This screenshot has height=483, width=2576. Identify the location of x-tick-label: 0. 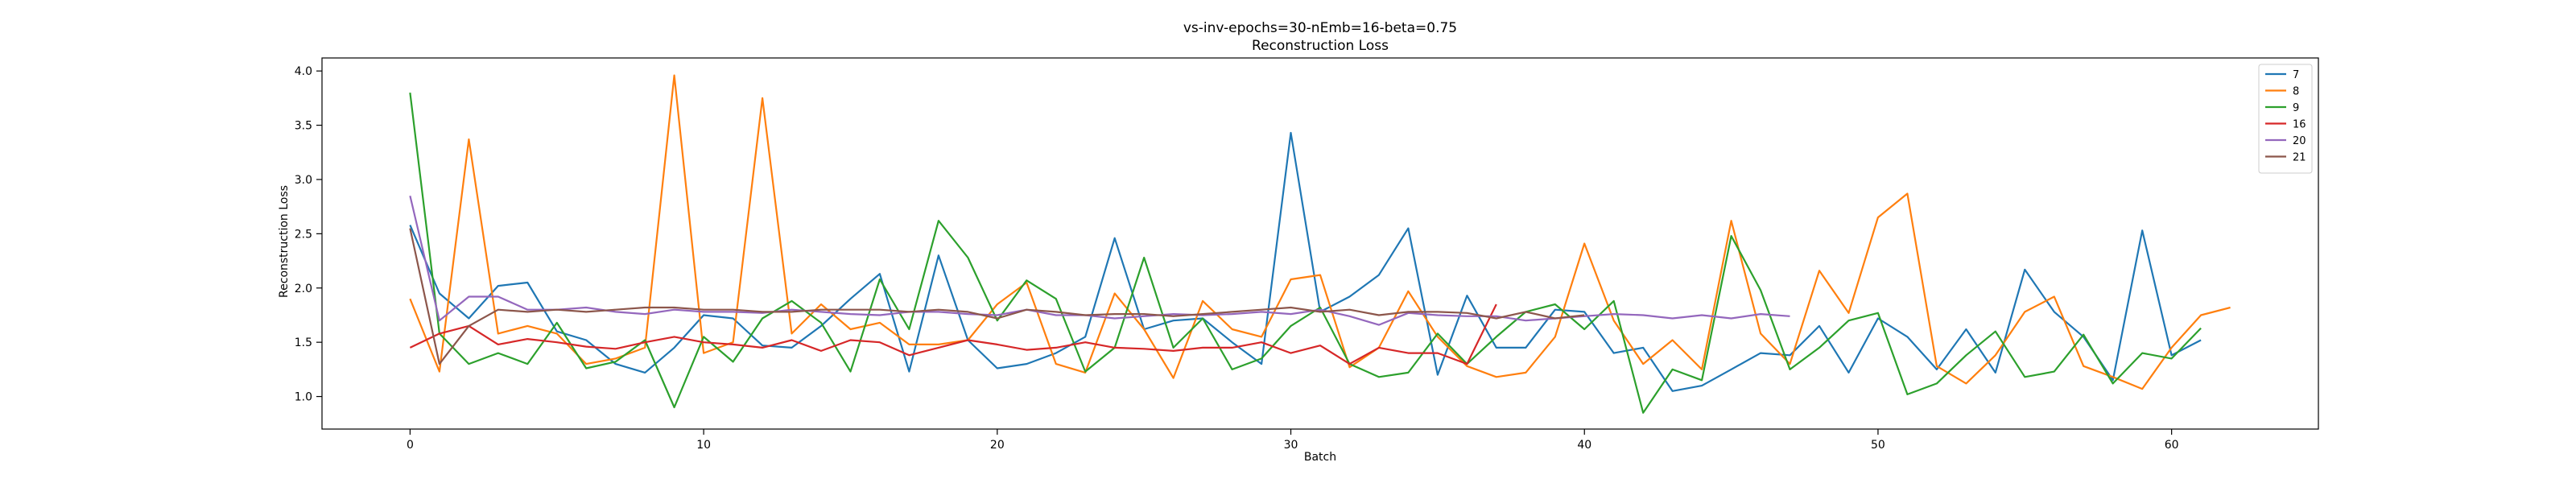
(410, 445).